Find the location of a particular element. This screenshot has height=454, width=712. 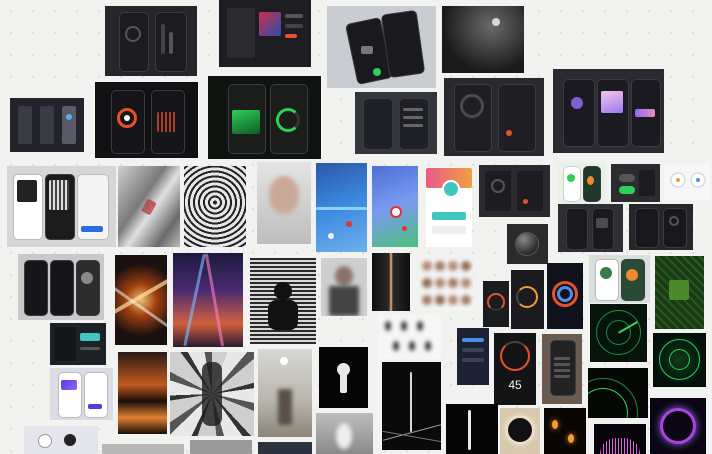

board-item-dark-media-app is located at coordinates (265, 33).